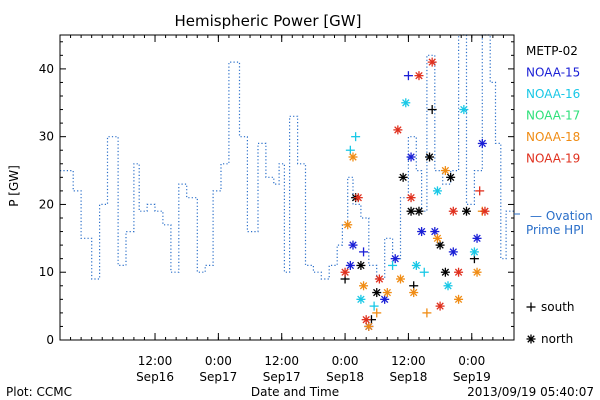  I want to click on footer-right: 2013/09/19 05:40:07, so click(530, 392).